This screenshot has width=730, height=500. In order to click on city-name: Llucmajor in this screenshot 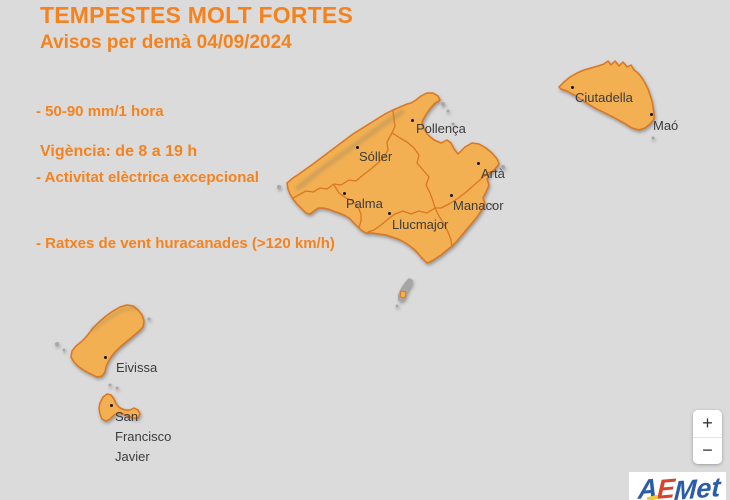, I will do `click(420, 224)`.